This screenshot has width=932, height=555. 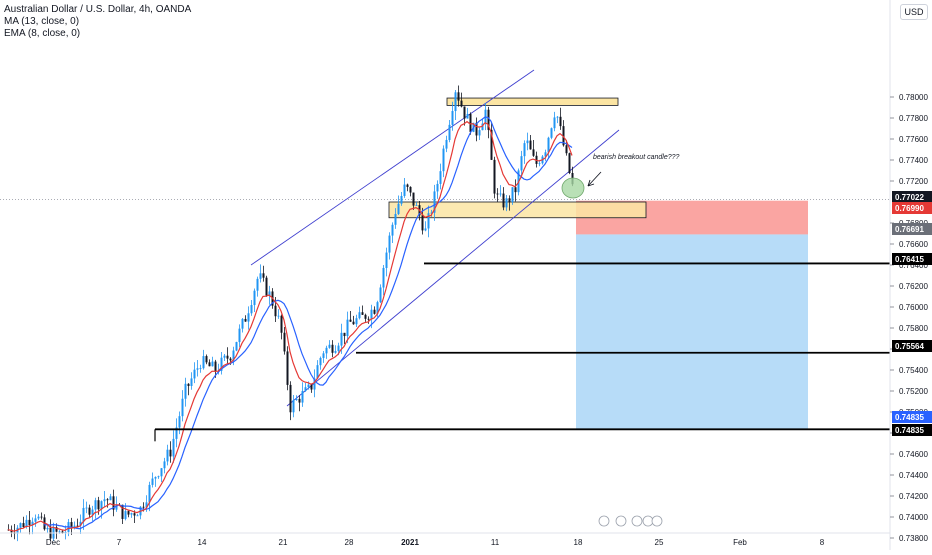 I want to click on price-label-text: 0.76990, so click(x=909, y=208).